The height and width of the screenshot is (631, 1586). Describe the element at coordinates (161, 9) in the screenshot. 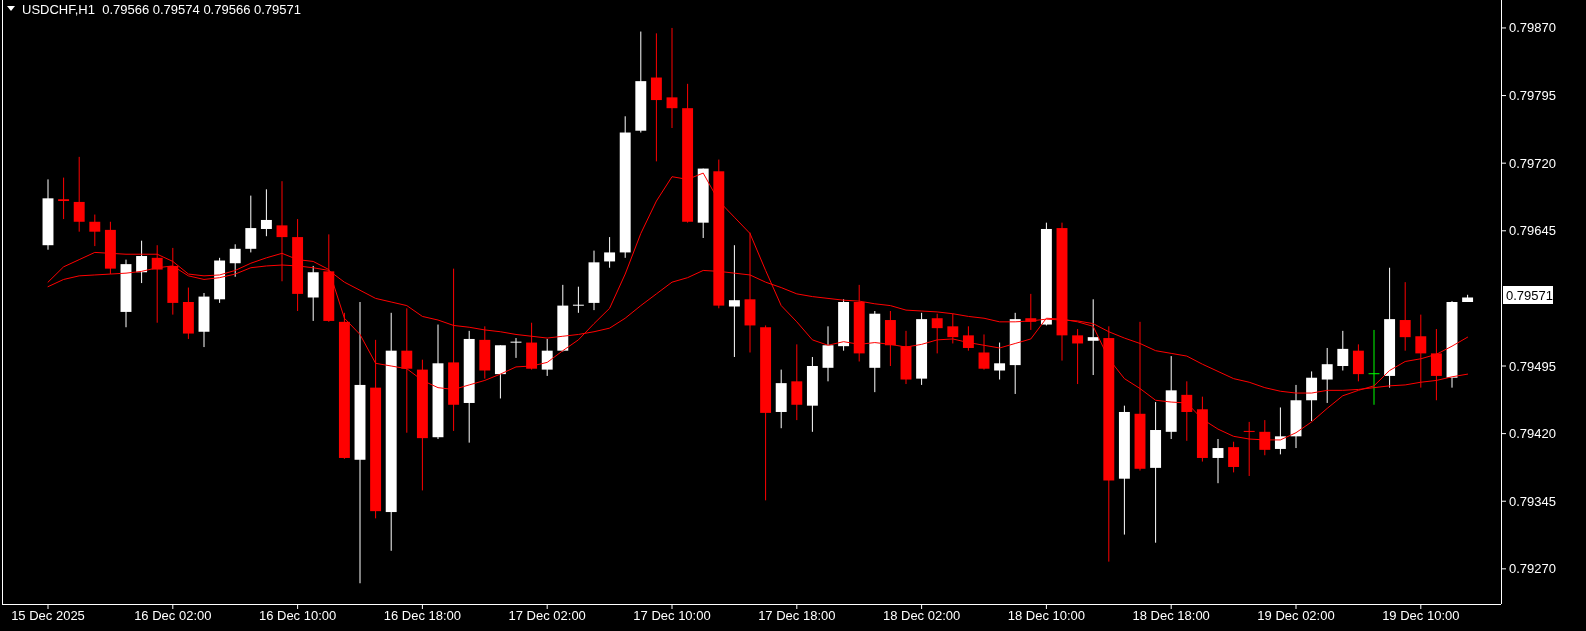

I see `chart-title: USDCHF,H1 0.79566 0.79574 0.79566 0.79571` at that location.